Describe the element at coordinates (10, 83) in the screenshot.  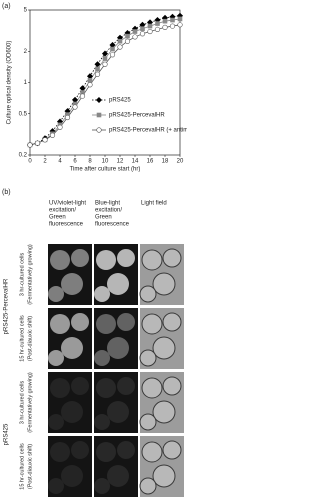
I see `y-axis-label: Culture optical density (OD600)` at that location.